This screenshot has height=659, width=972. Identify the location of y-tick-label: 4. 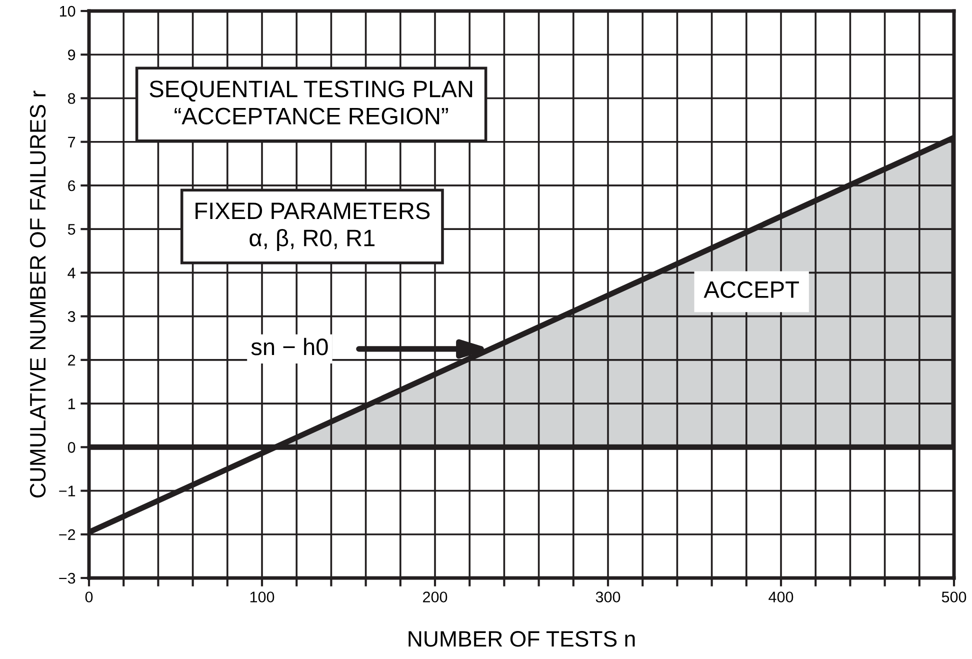
(72, 273).